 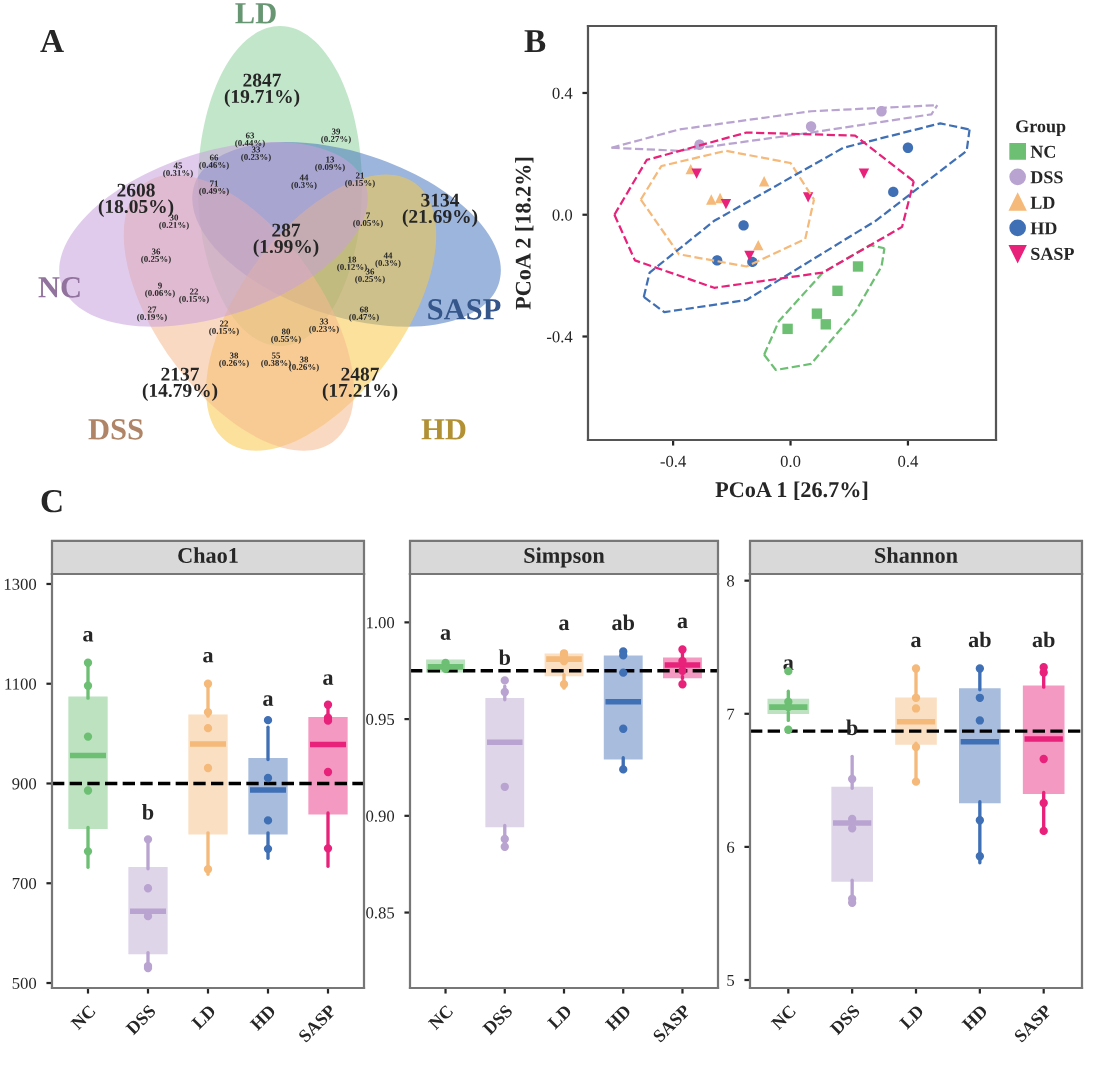 I want to click on y-tick-label: 0.85, so click(x=380, y=913).